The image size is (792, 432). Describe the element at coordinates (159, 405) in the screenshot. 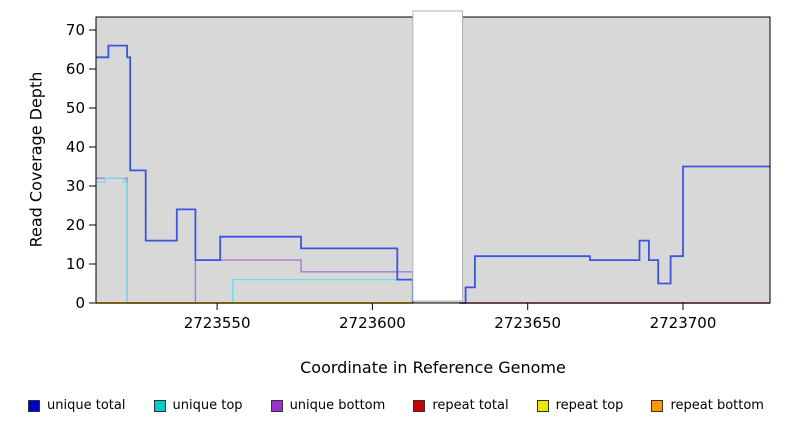

I see `legend-swatch-unique-top` at that location.